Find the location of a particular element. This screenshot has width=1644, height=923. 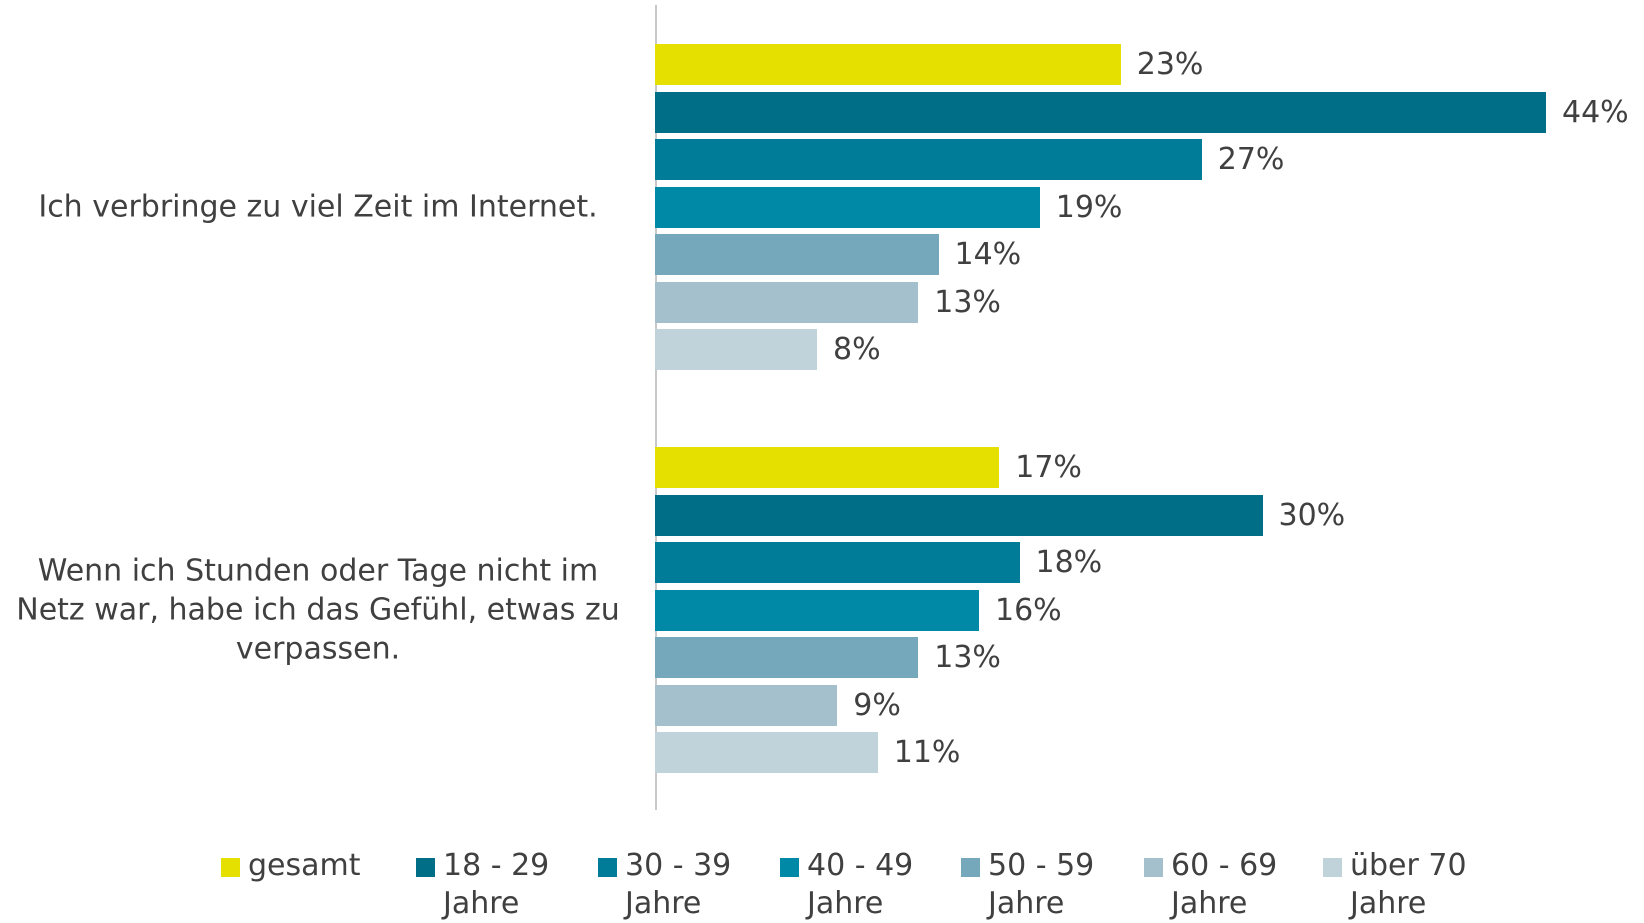

legend-label: 60 - 69 Jahre is located at coordinates (1224, 884).